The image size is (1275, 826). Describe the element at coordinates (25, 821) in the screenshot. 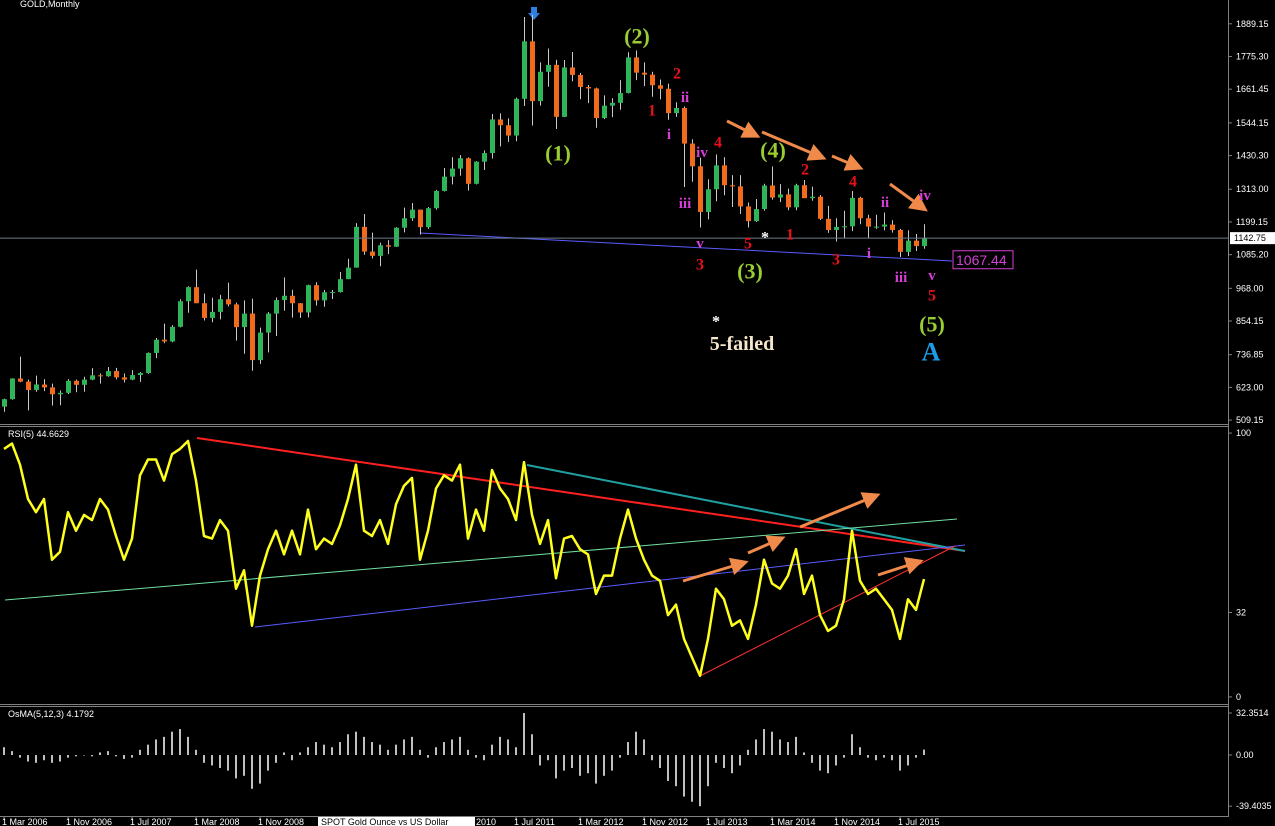

I see `x-tick-label: 1 Mar 2006` at that location.